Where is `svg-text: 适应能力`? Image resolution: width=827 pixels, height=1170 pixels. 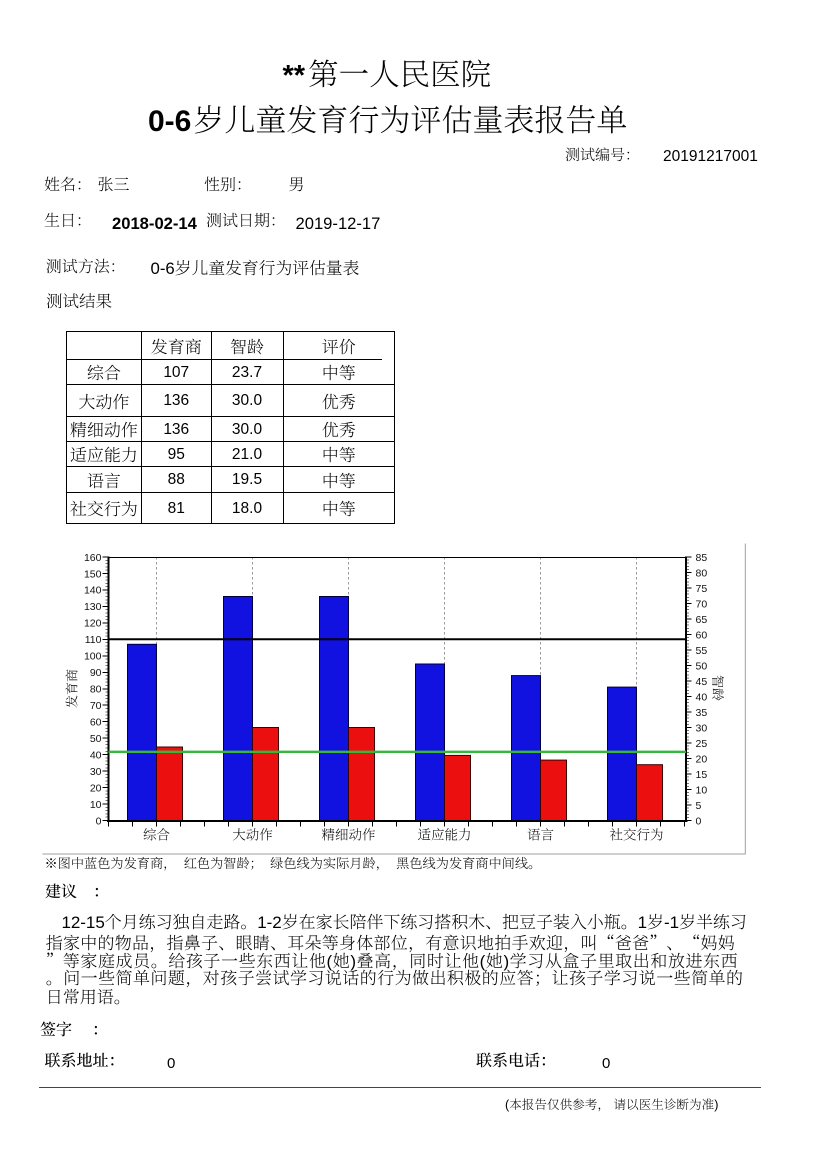 svg-text: 适应能力 is located at coordinates (445, 835).